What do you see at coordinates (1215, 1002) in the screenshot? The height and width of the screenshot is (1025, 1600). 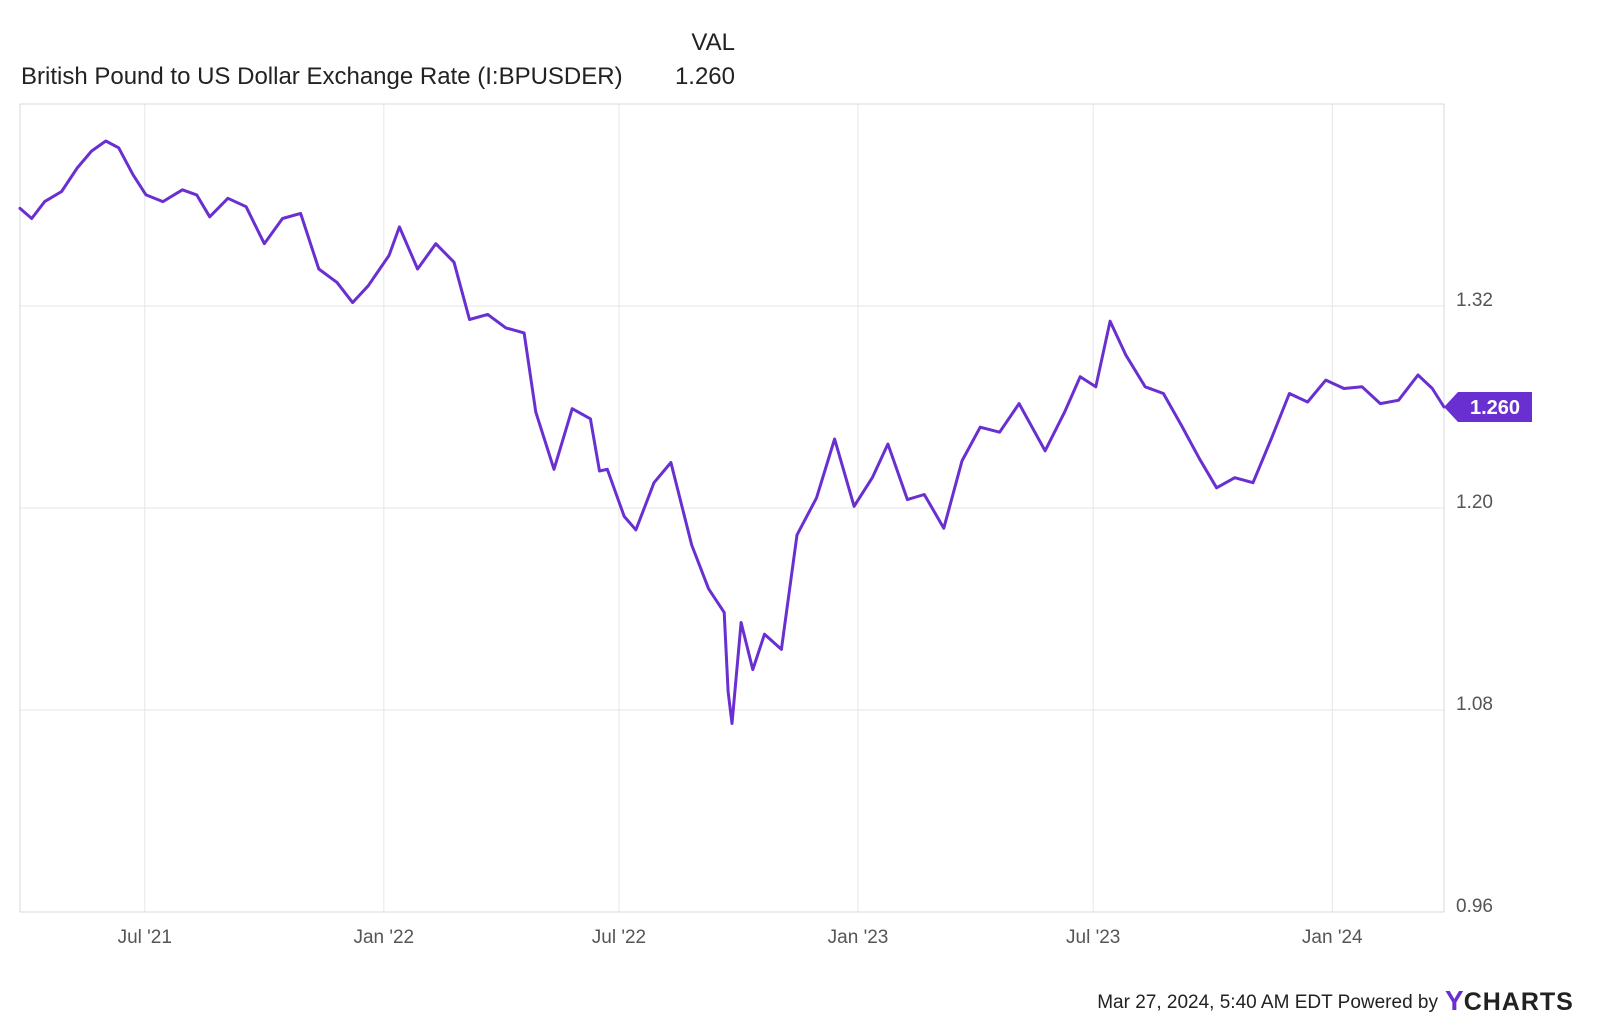 I see `footer-timestamp: Mar 27, 2024, 5:40 AM EDT` at bounding box center [1215, 1002].